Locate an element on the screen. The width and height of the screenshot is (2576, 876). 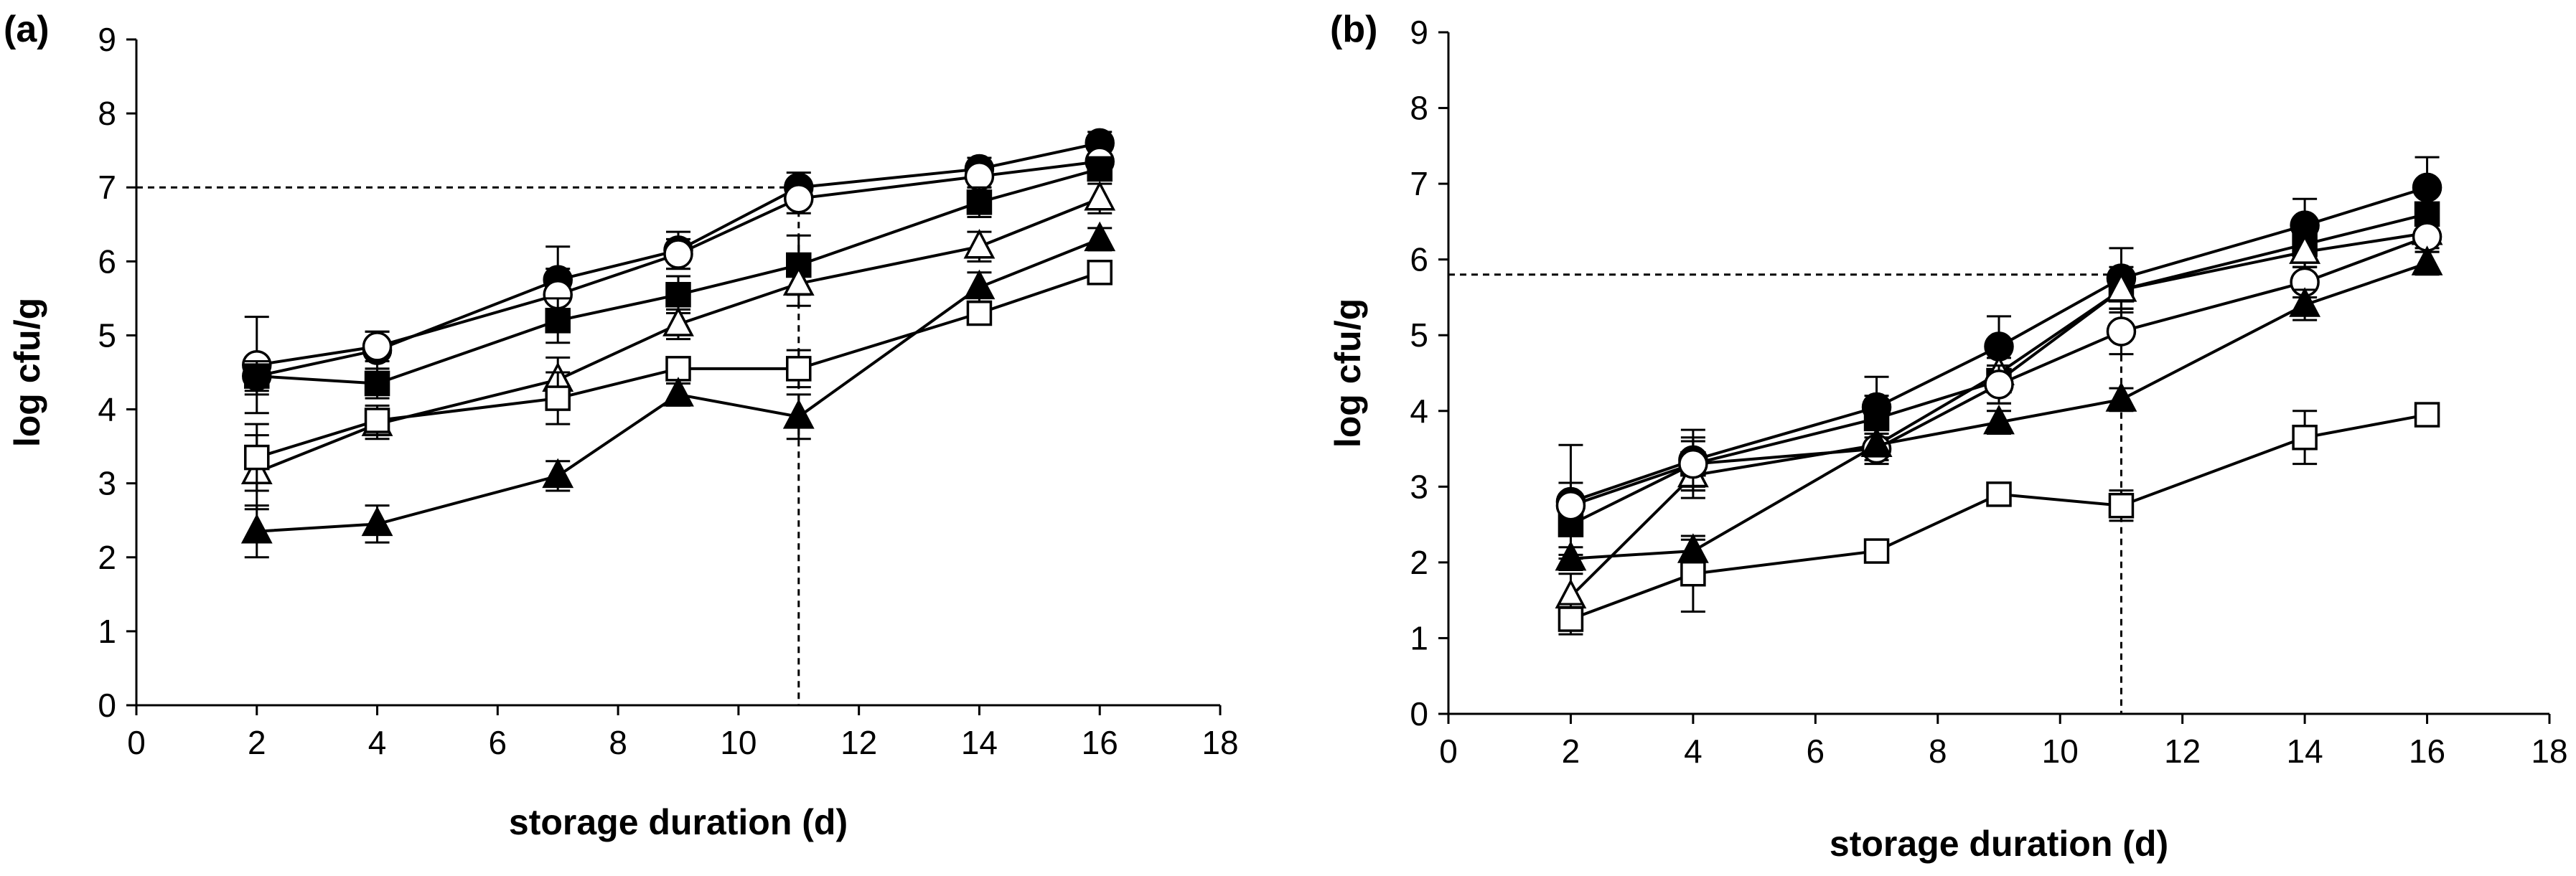
panel-label: (b) is located at coordinates (1353, 30).